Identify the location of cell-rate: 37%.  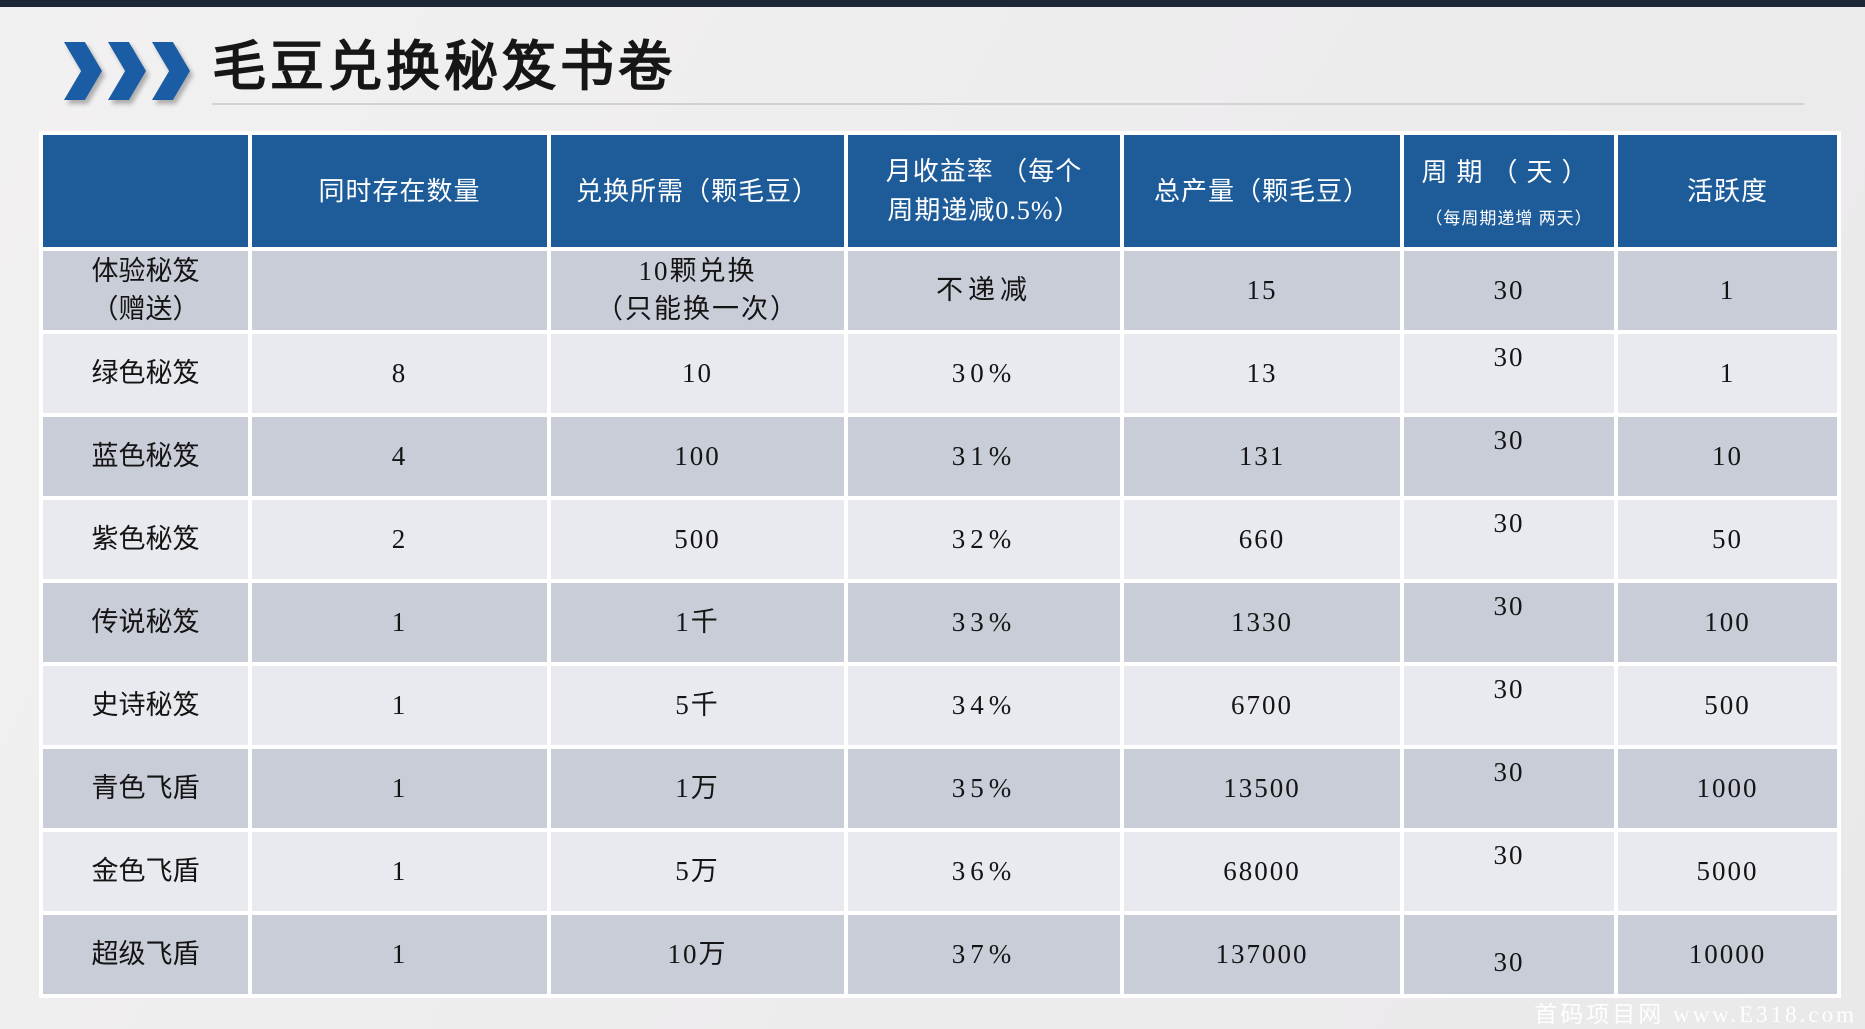
(984, 954).